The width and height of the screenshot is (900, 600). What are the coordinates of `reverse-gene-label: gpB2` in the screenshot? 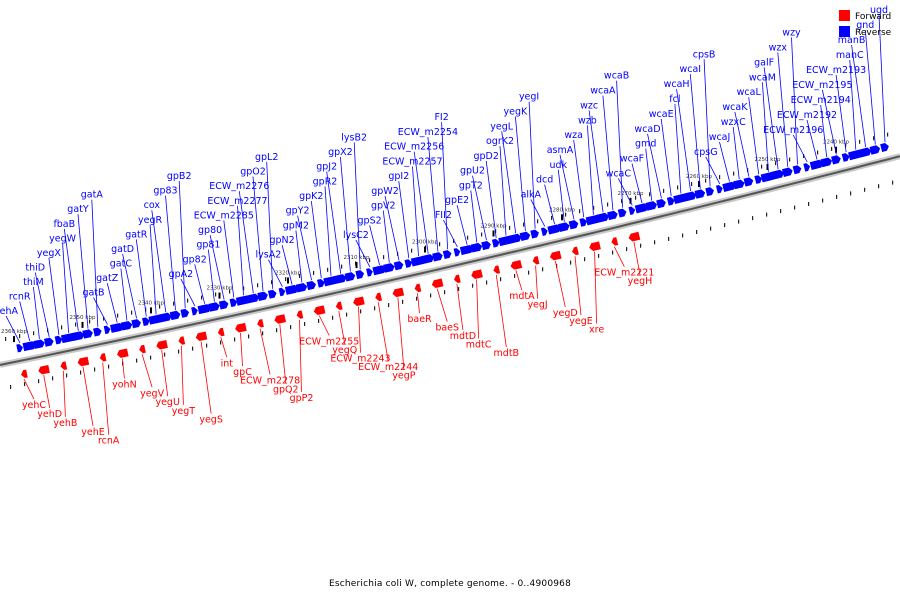 It's located at (179, 176).